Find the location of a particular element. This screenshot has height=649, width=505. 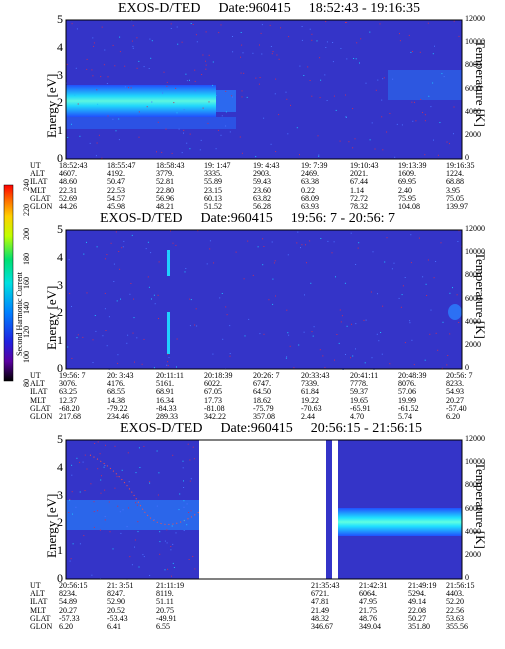

panel-2-ytick: 2 is located at coordinates (60, 312).